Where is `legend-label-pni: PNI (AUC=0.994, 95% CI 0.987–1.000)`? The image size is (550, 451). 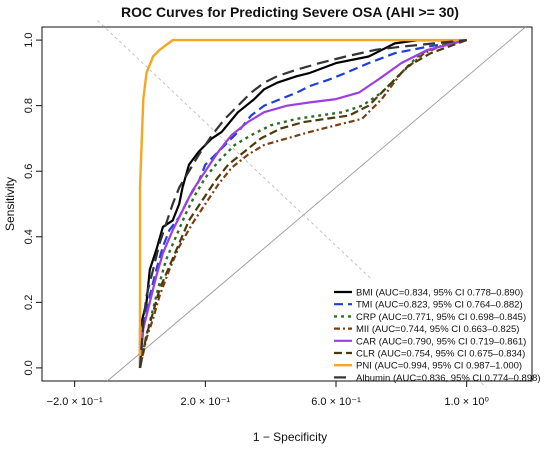 legend-label-pni: PNI (AUC=0.994, 95% CI 0.987–1.000) is located at coordinates (439, 366).